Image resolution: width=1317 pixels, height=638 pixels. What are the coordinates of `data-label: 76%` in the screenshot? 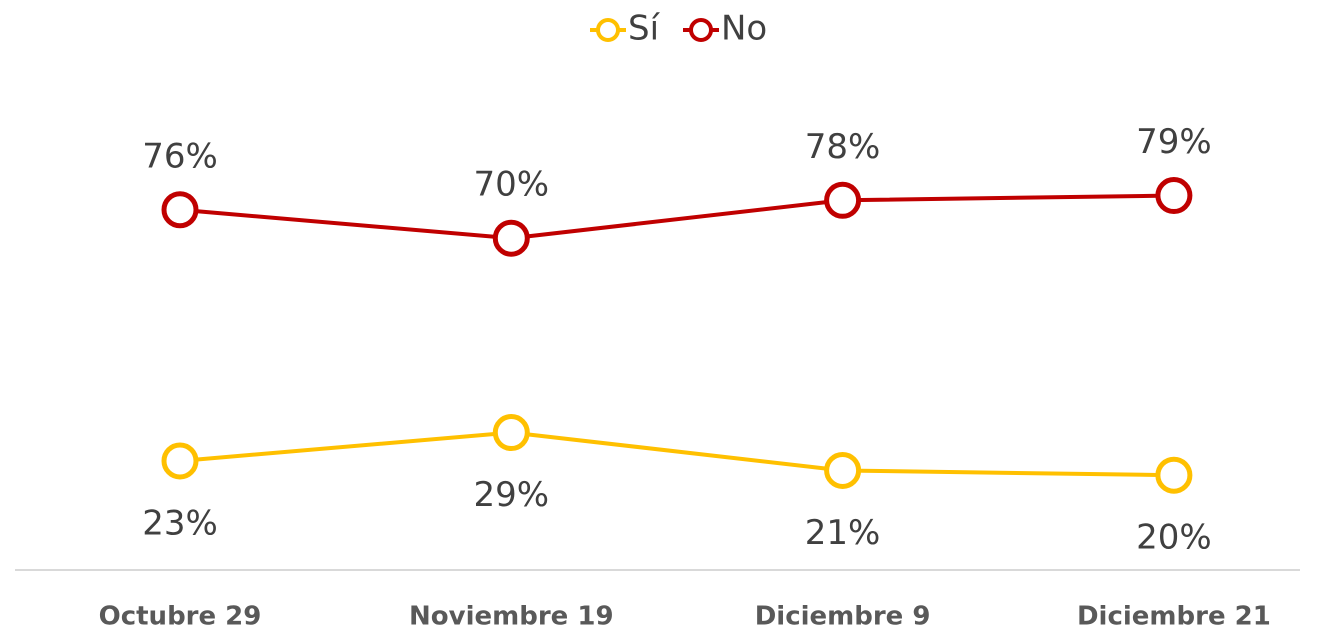 It's located at (180, 156).